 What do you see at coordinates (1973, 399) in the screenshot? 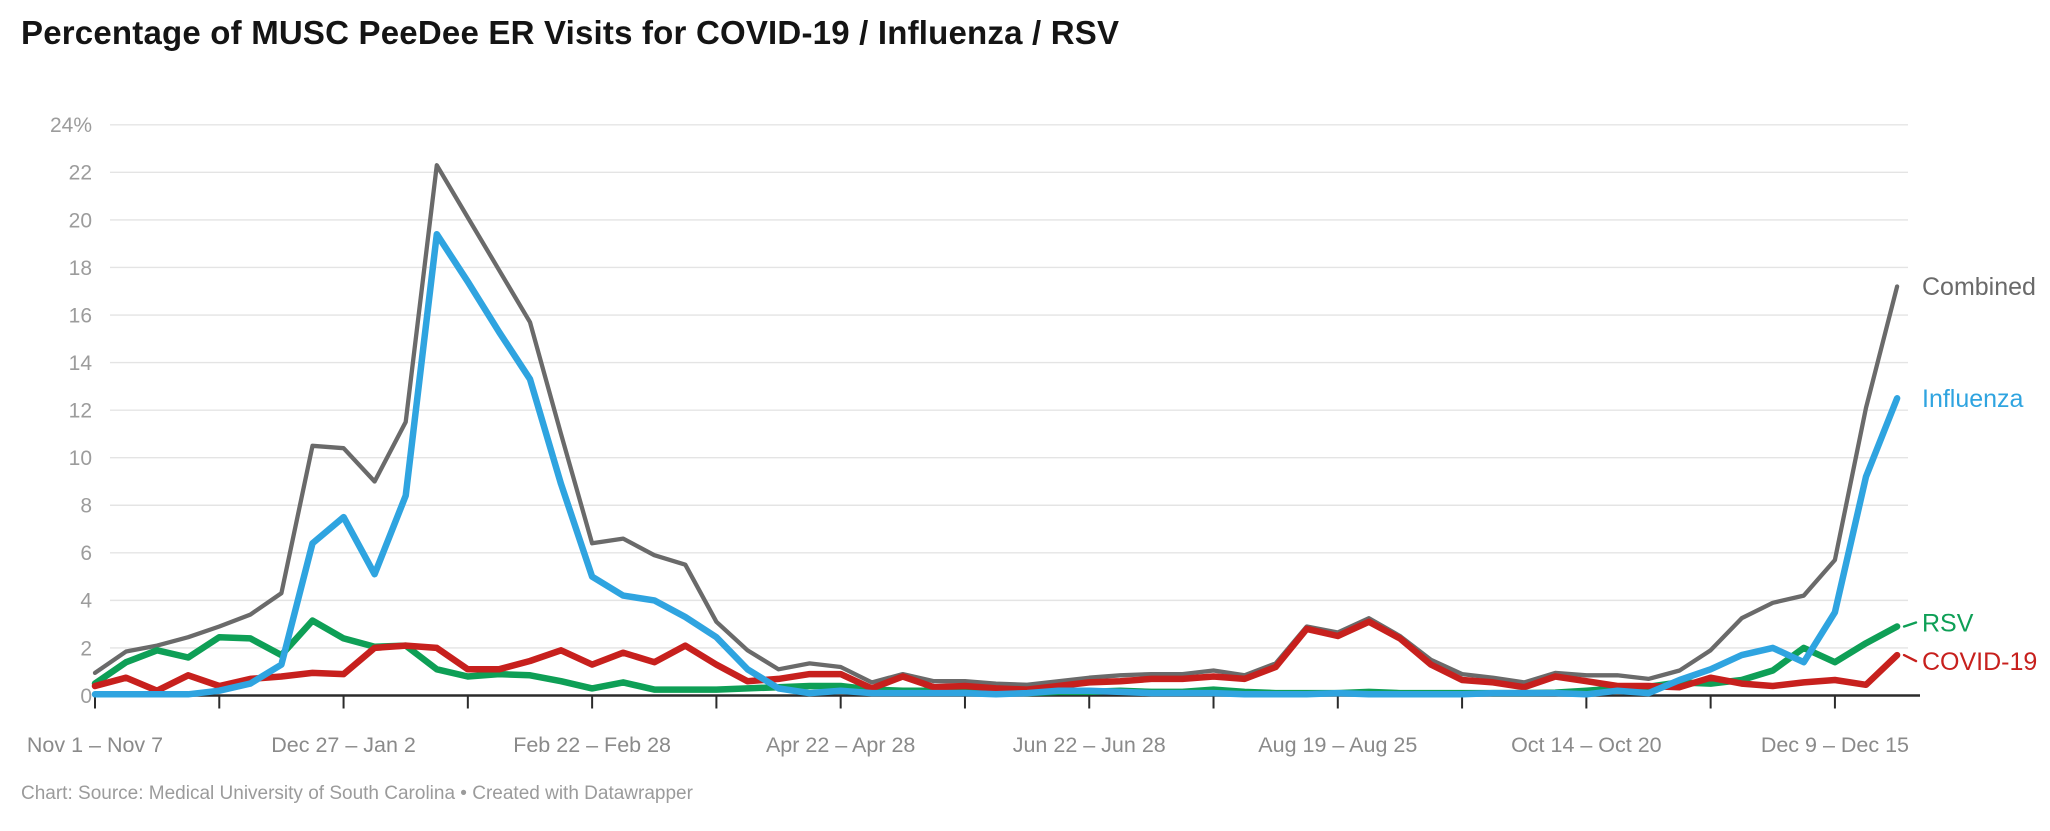
I see `legend-label-influenza: Influenza` at bounding box center [1973, 399].